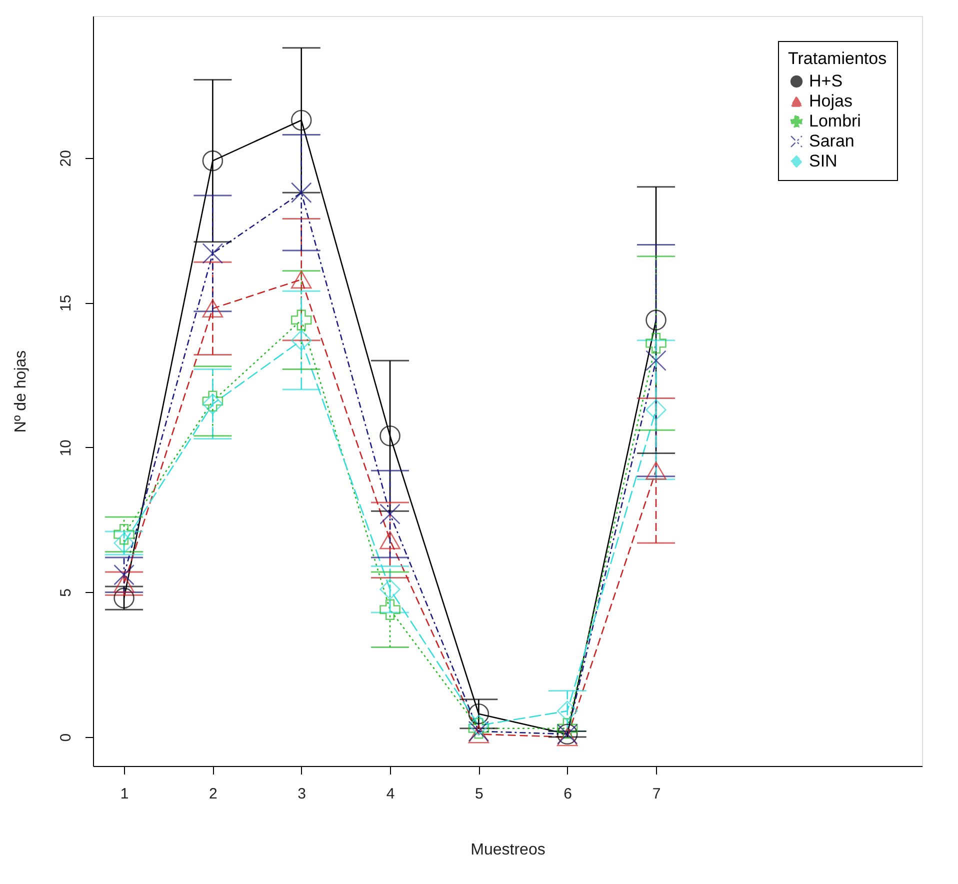 The image size is (958, 884). I want to click on y-axis-title: Nº de hojas, so click(21, 391).